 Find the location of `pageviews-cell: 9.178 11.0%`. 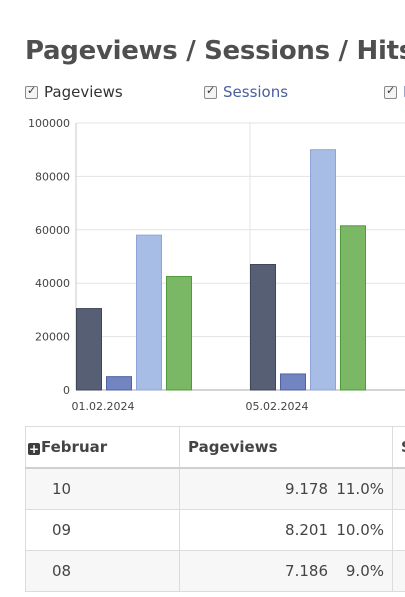

pageviews-cell: 9.178 11.0% is located at coordinates (286, 488).